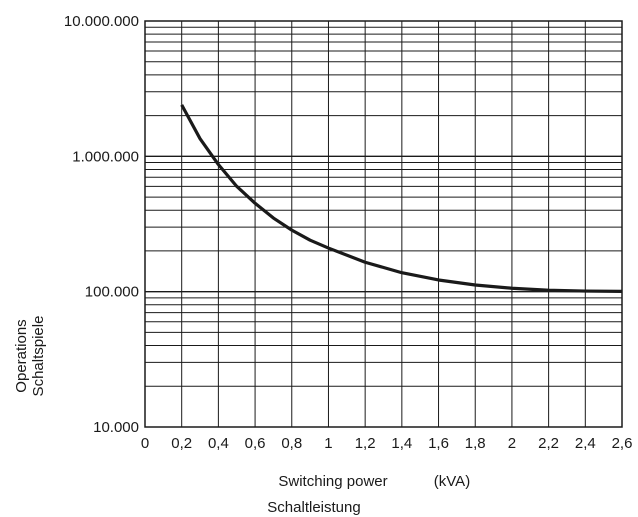  What do you see at coordinates (101, 224) in the screenshot?
I see `y-axis-ticks: 10.000 100.000 1.000.000 10.000.000` at bounding box center [101, 224].